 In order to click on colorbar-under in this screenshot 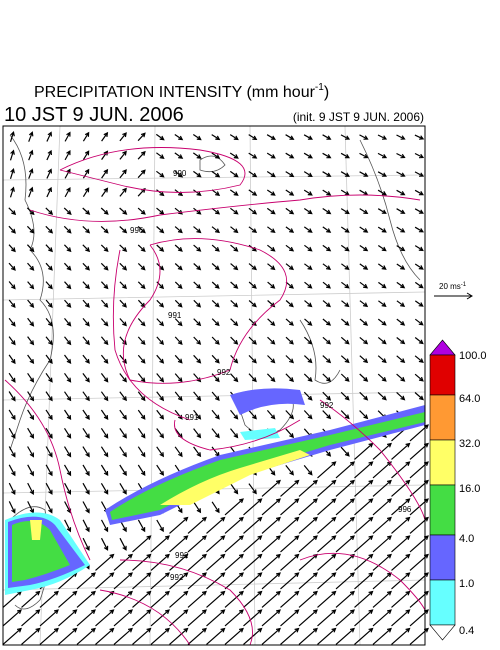, I will do `click(442, 632)`.